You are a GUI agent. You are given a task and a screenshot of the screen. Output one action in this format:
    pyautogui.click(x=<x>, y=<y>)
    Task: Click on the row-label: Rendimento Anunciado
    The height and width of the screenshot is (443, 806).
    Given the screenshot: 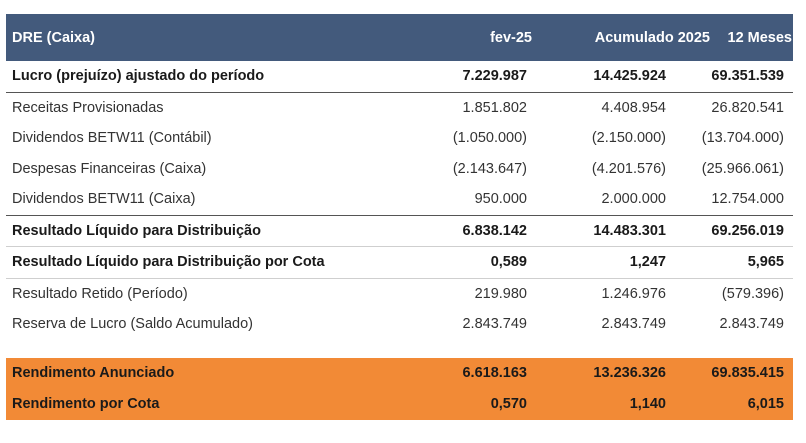 What is the action you would take?
    pyautogui.click(x=93, y=373)
    